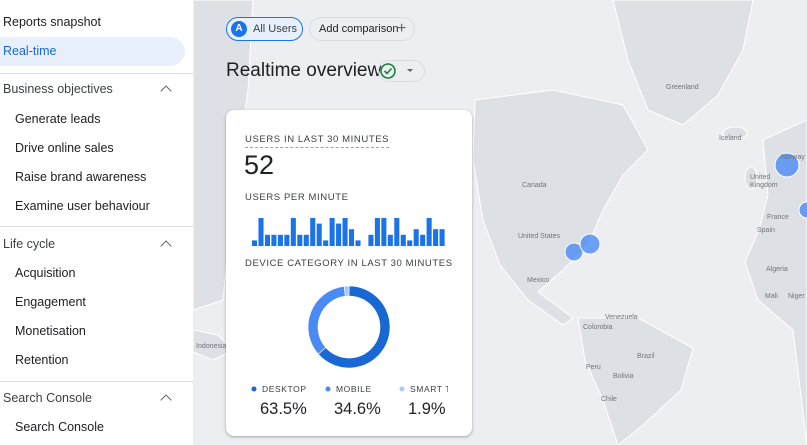 This screenshot has height=445, width=807. Describe the element at coordinates (259, 165) in the screenshot. I see `users-value: 52` at that location.